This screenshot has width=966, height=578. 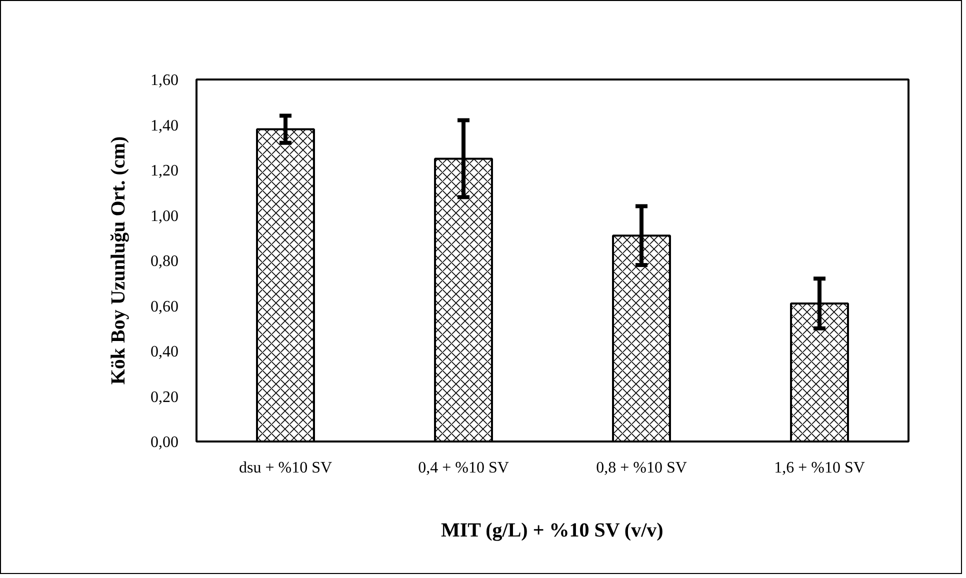 I want to click on y-tick-label: 0,60, so click(x=164, y=307).